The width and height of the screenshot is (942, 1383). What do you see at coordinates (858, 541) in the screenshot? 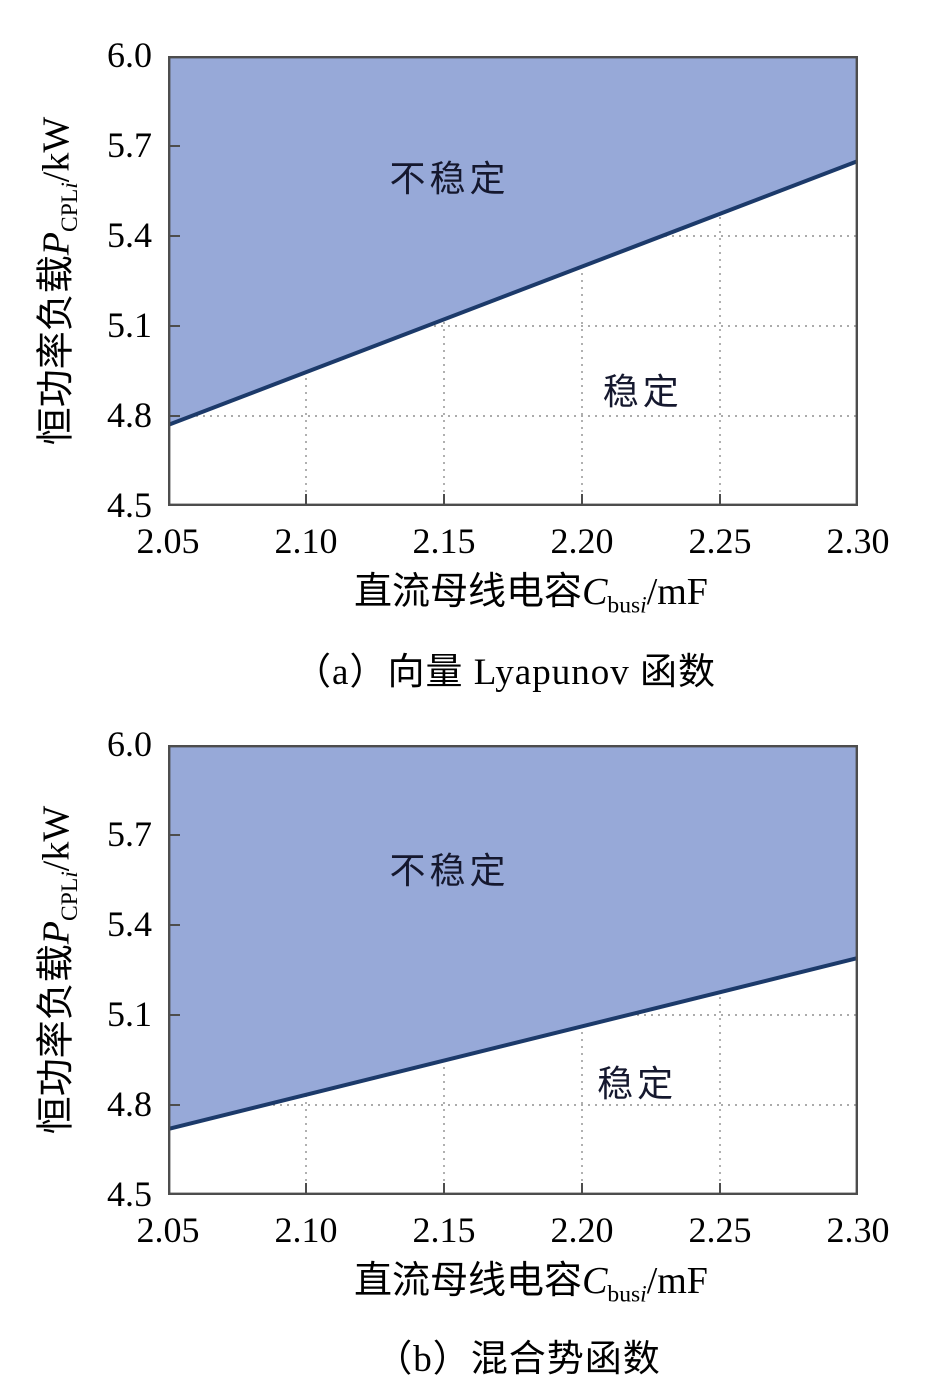
I see `x-tick-label-chart-a: 2.30` at bounding box center [858, 541].